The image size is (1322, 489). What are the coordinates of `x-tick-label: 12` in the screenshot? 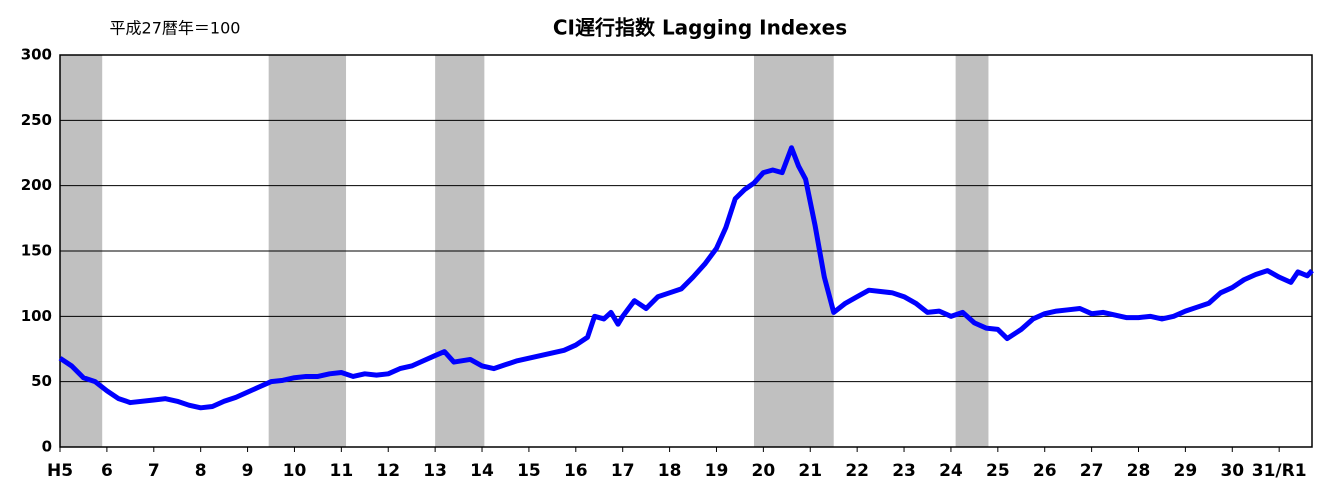 It's located at (388, 471).